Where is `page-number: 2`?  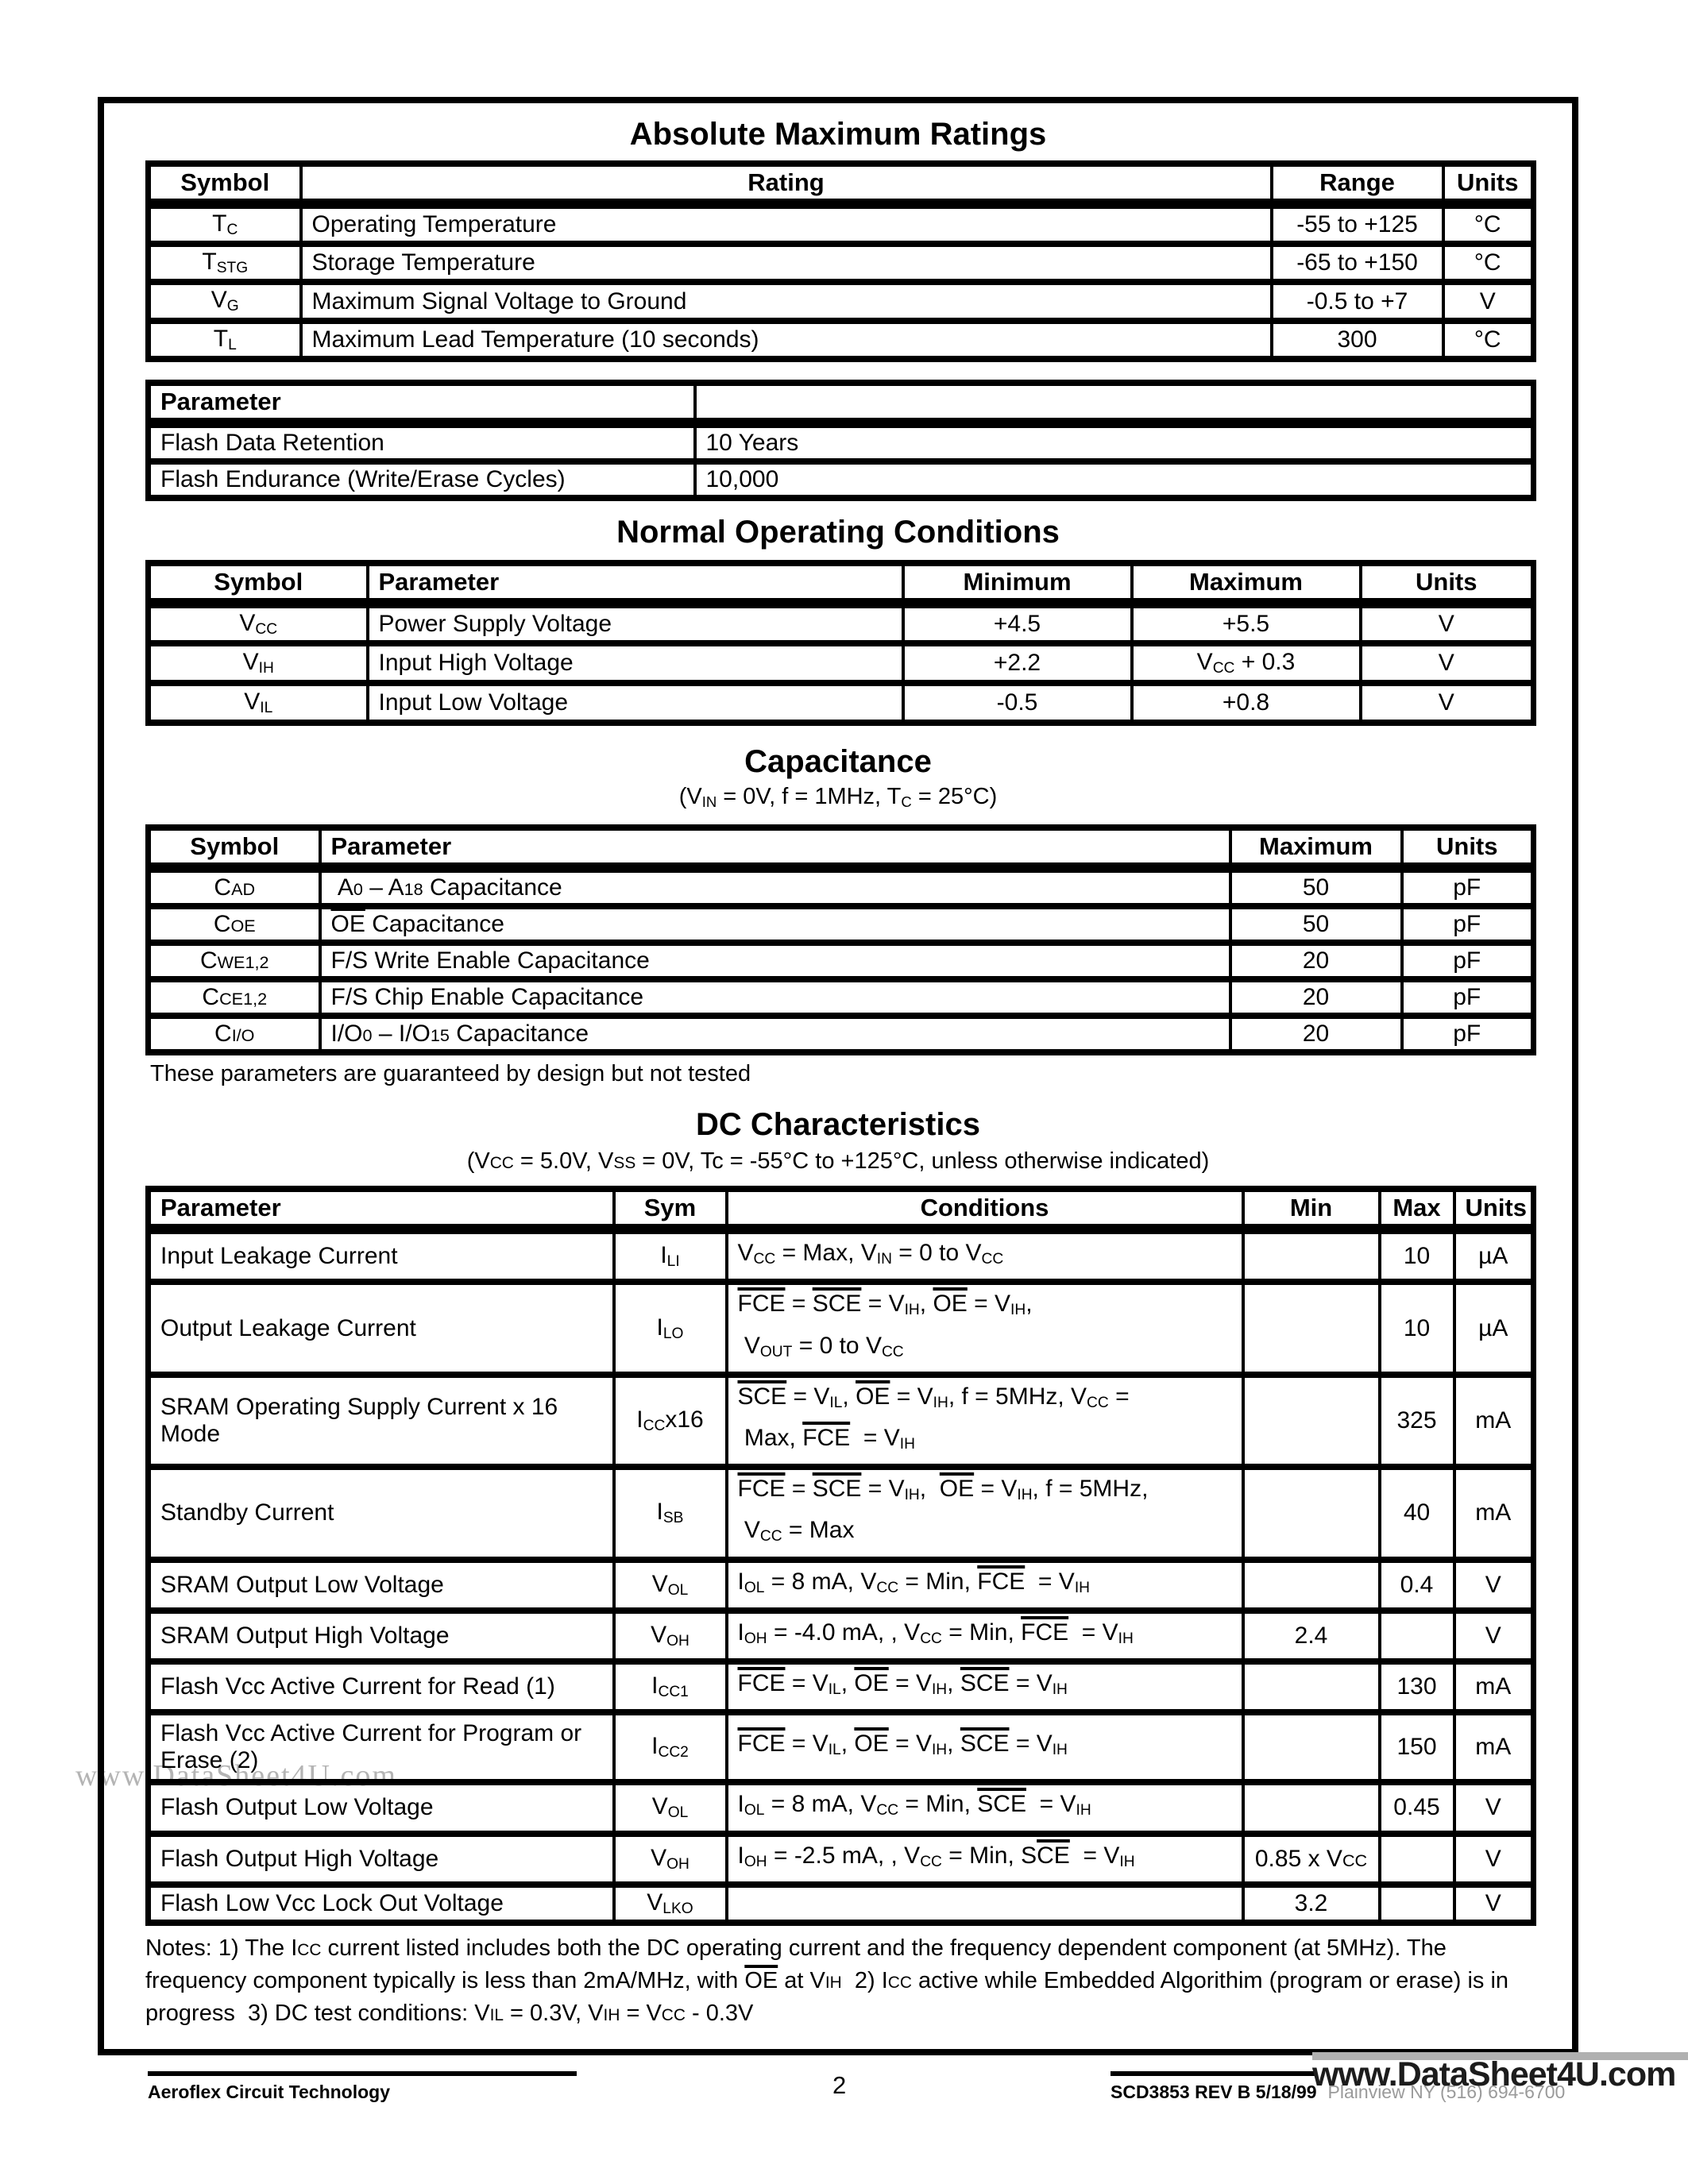 page-number: 2 is located at coordinates (840, 2085).